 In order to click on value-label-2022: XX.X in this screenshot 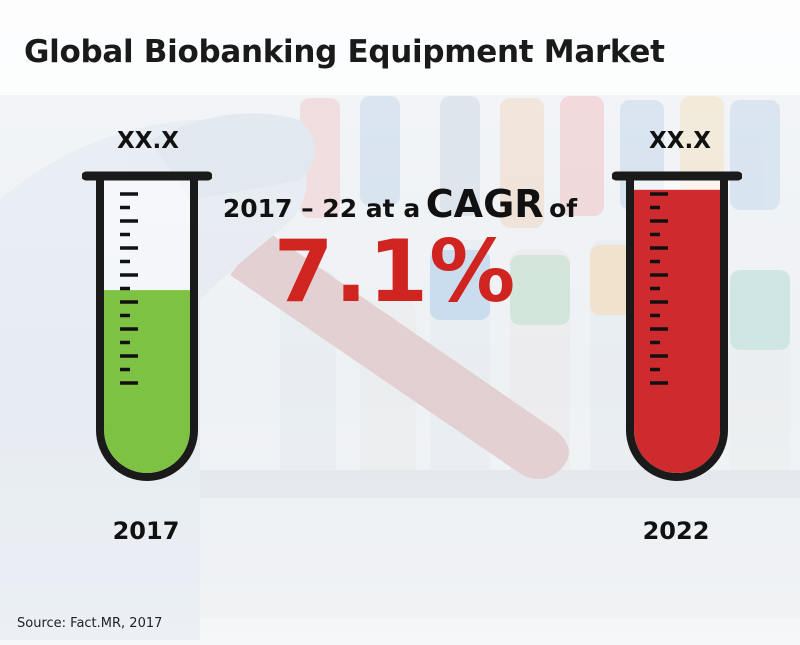, I will do `click(680, 141)`.